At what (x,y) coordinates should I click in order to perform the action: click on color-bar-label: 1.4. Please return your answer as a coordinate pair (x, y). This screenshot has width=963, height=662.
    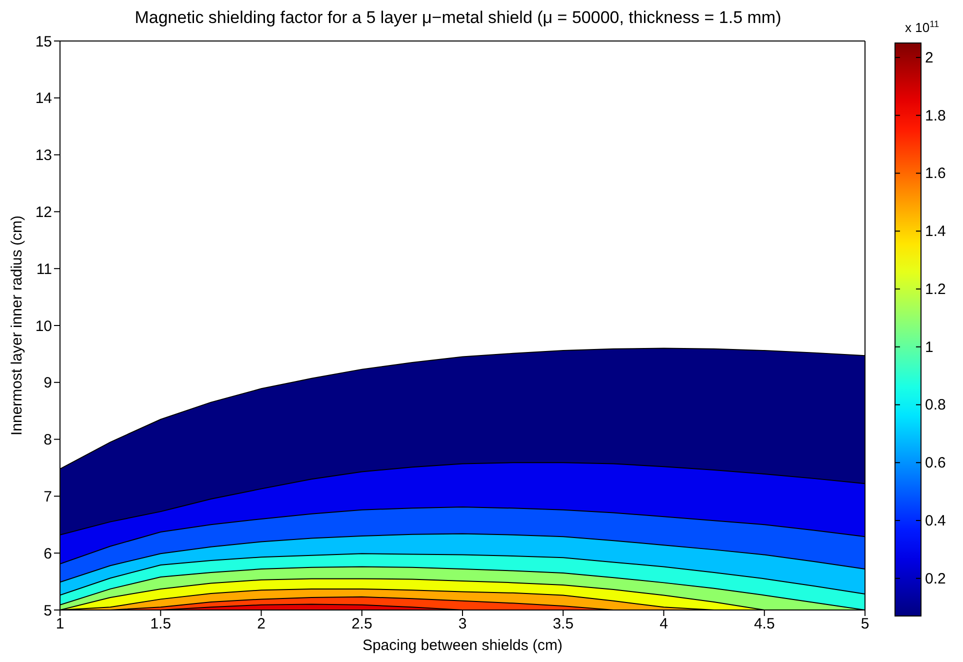
    Looking at the image, I should click on (935, 231).